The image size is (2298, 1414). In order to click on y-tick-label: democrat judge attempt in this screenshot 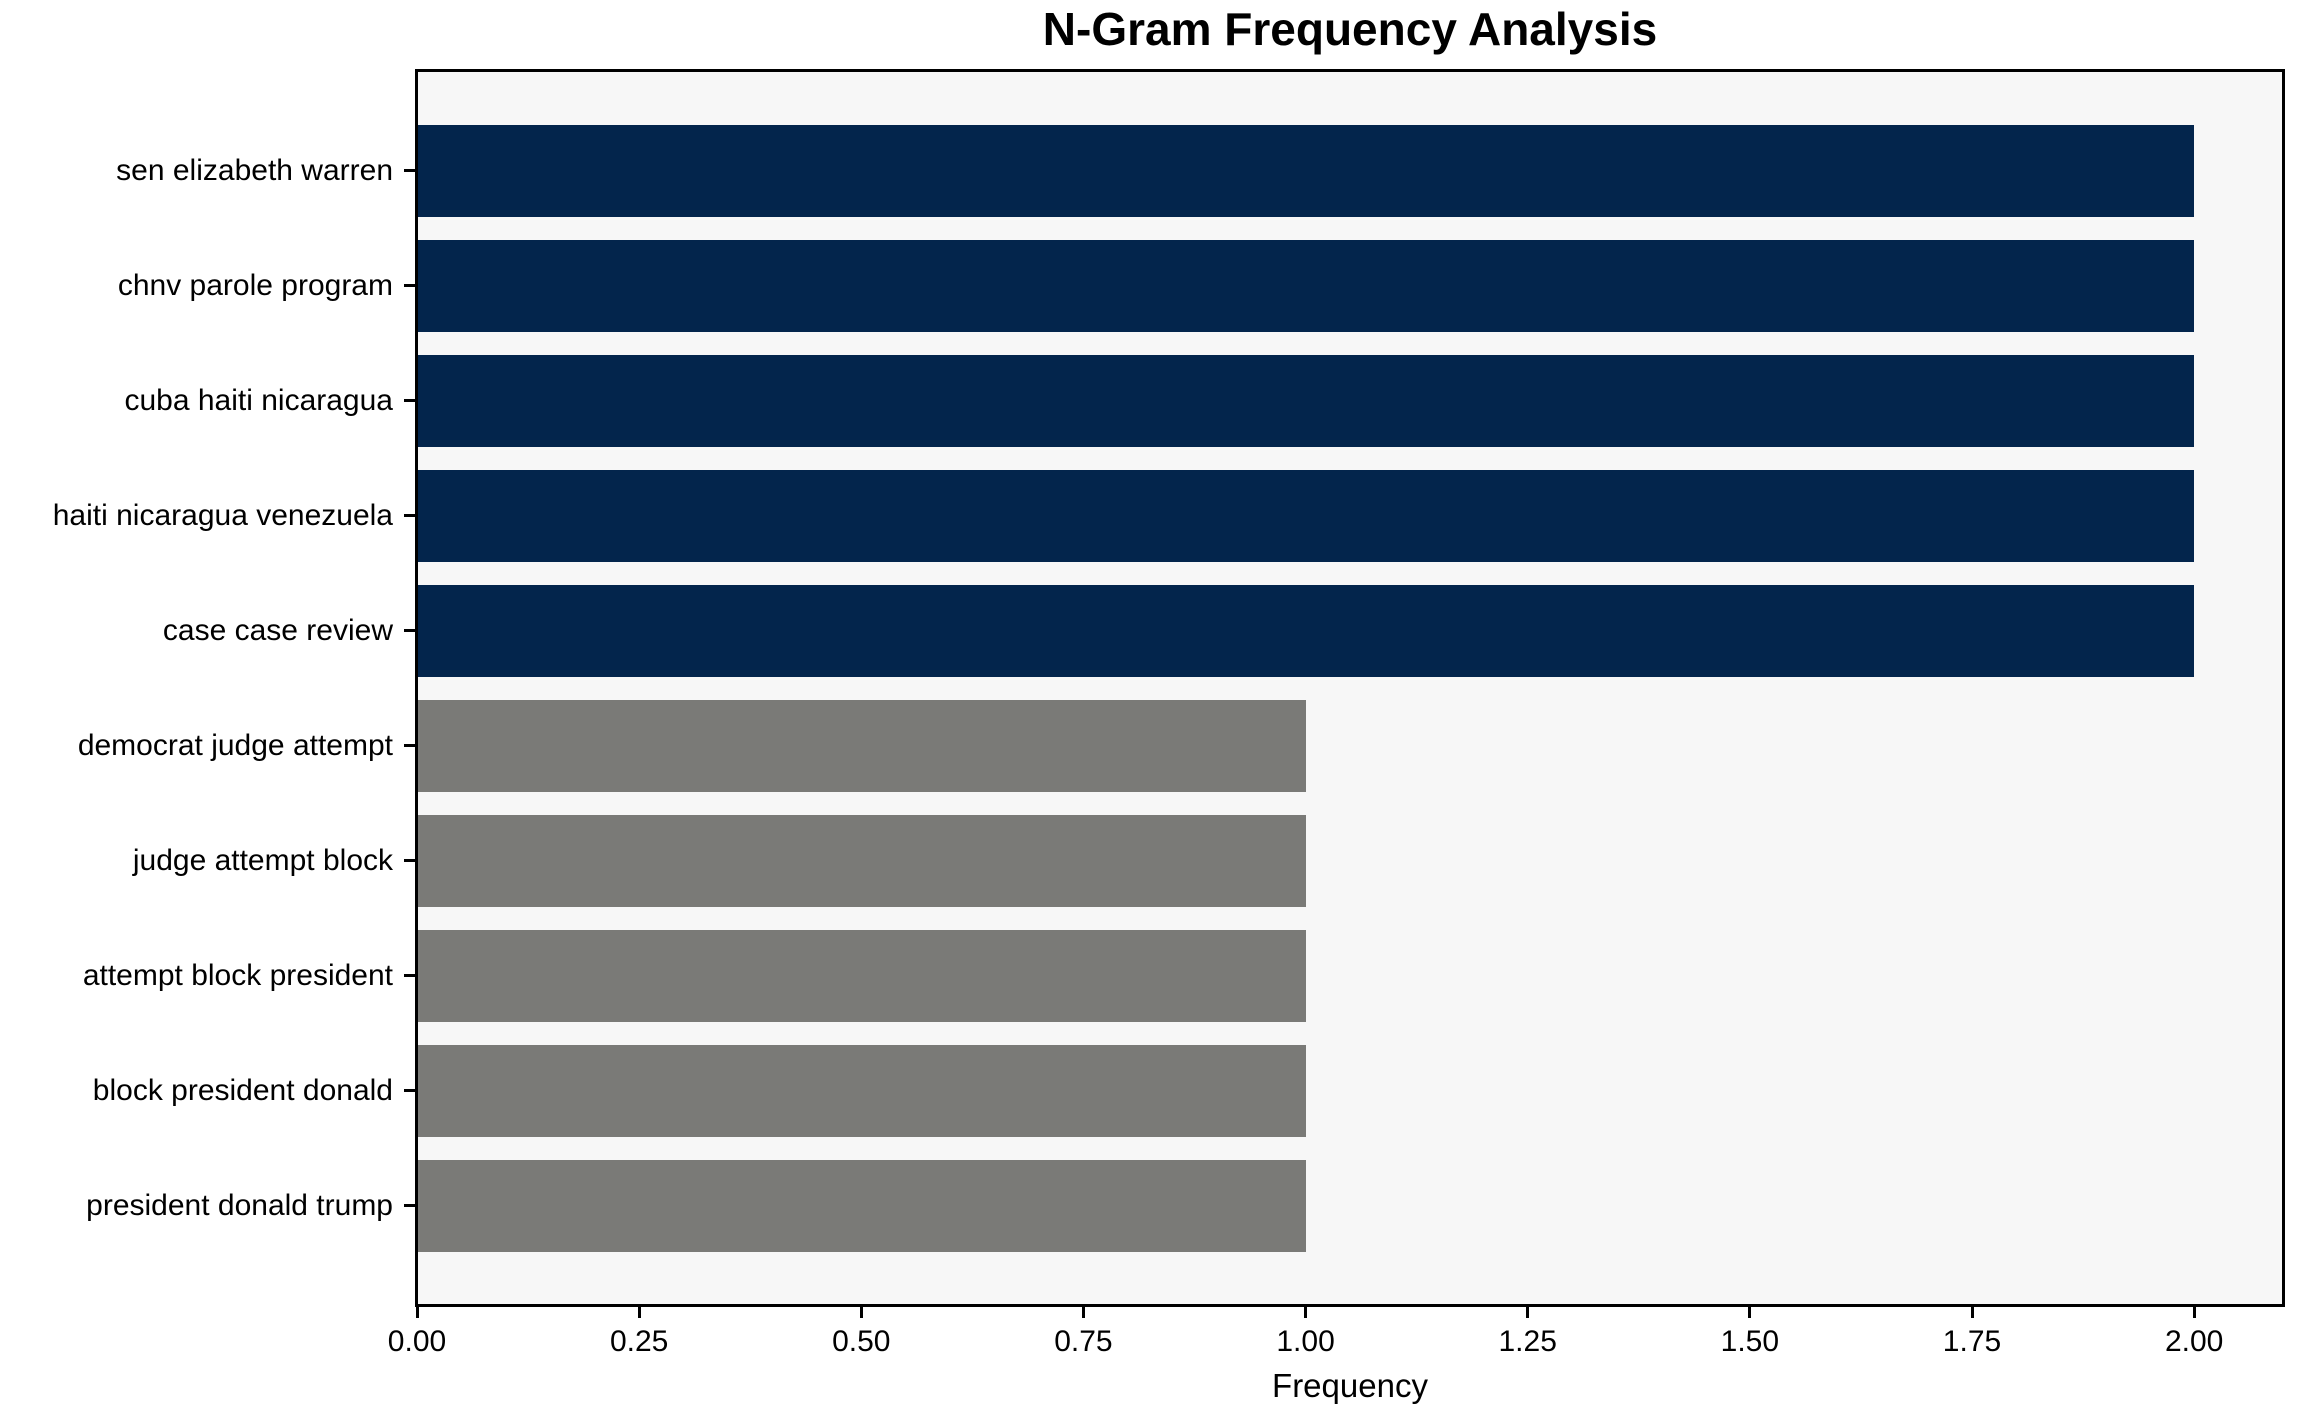, I will do `click(235, 745)`.